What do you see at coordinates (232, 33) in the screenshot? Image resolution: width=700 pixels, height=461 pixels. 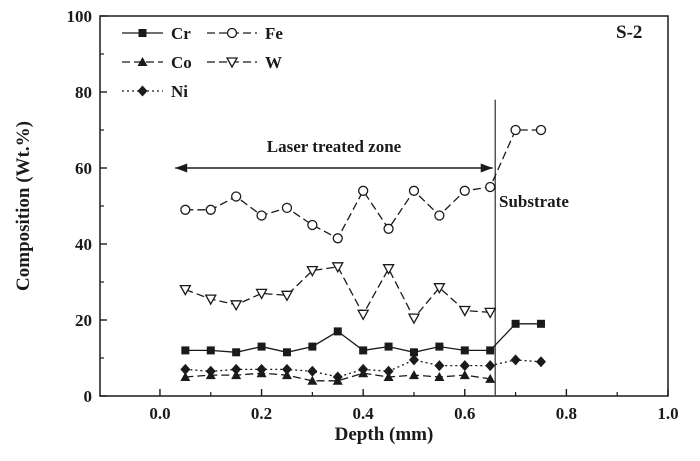 I see `legend-Fe-marker` at bounding box center [232, 33].